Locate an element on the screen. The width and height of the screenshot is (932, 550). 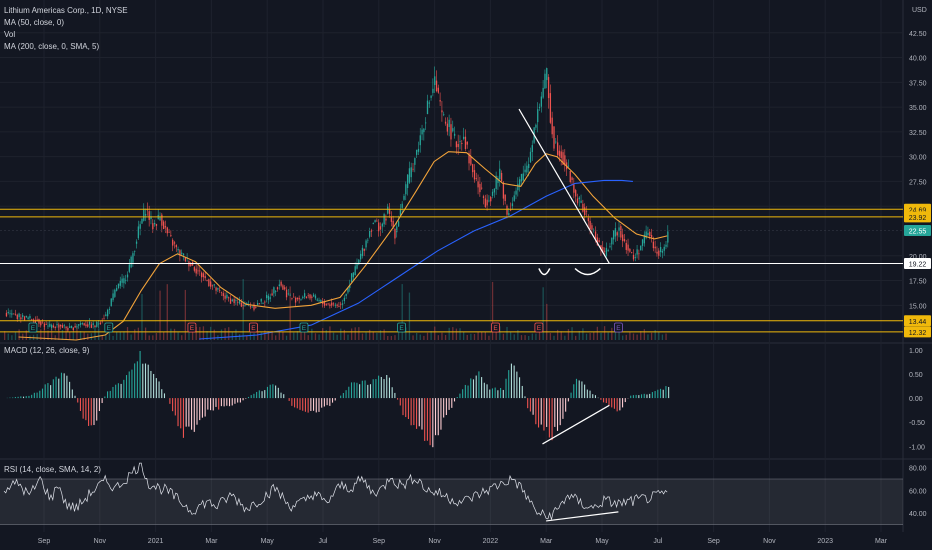
price-badge-label: 22.55 is located at coordinates (918, 231).